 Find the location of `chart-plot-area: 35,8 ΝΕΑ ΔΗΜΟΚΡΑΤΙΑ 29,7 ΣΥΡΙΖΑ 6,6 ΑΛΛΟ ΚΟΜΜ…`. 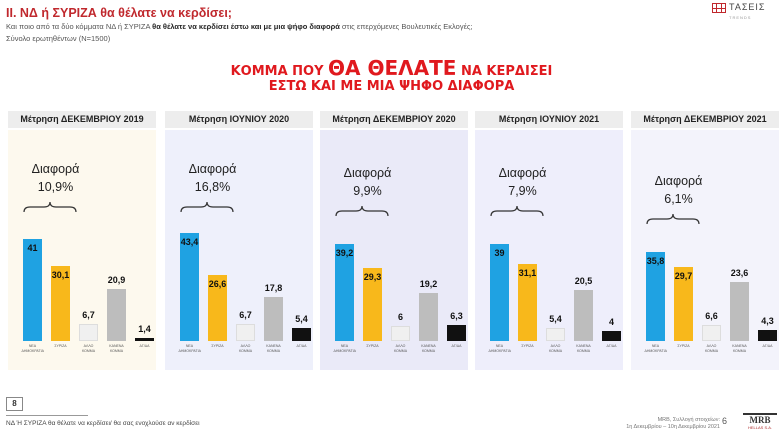

chart-plot-area: 35,8 ΝΕΑ ΔΗΜΟΚΡΑΤΙΑ 29,7 ΣΥΡΙΖΑ 6,6 ΑΛΛΟ ΚΟΜΜ… is located at coordinates (705, 250).